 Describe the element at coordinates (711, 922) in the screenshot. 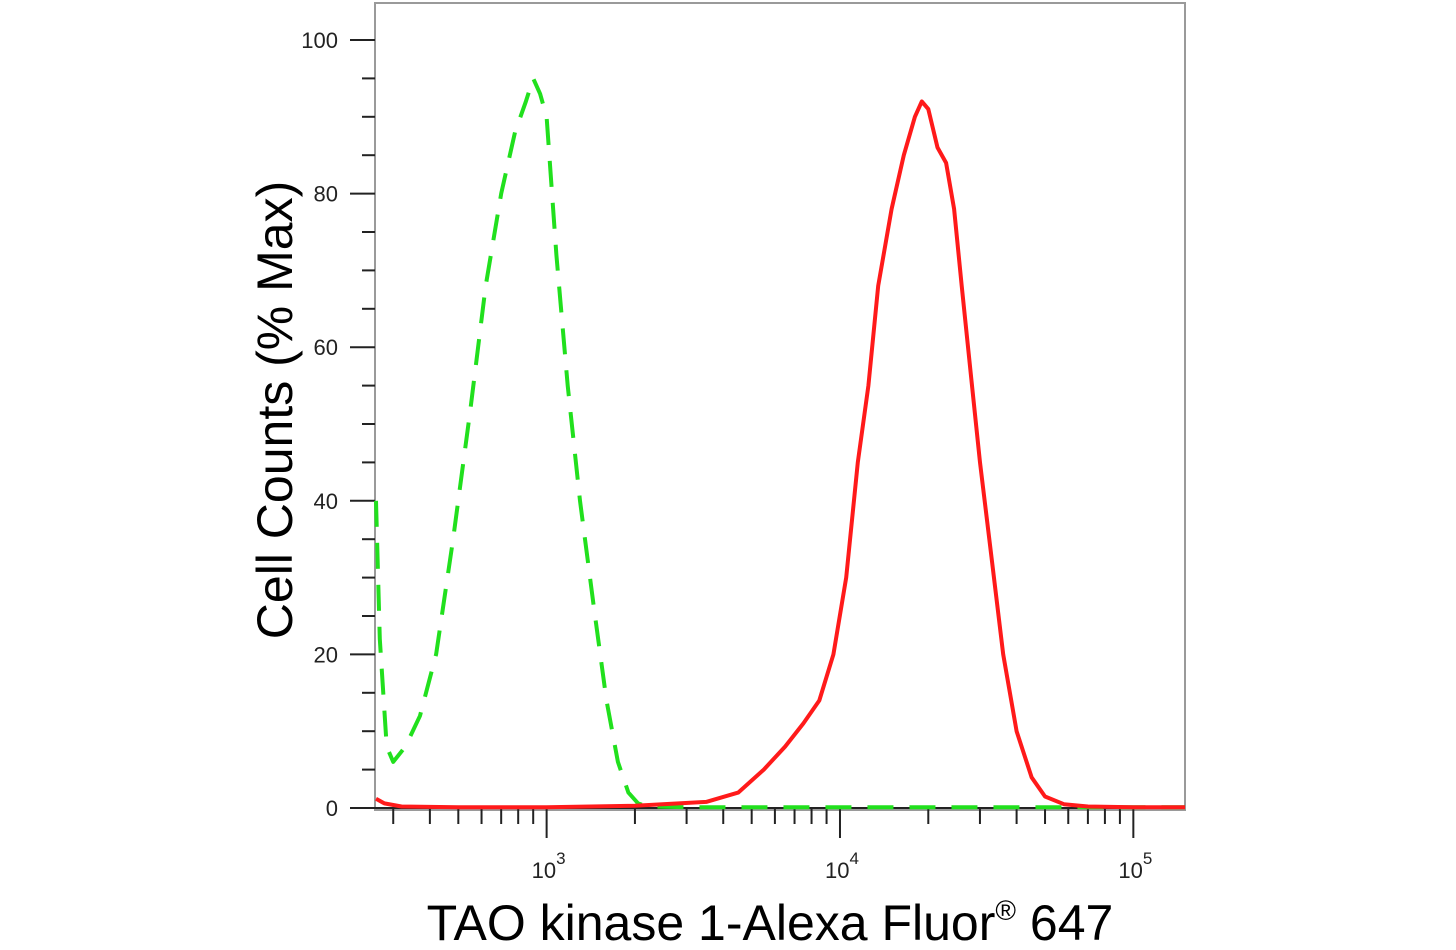

I see `x-axis-title-main: TAO kinase 1-Alexa Fluor` at that location.